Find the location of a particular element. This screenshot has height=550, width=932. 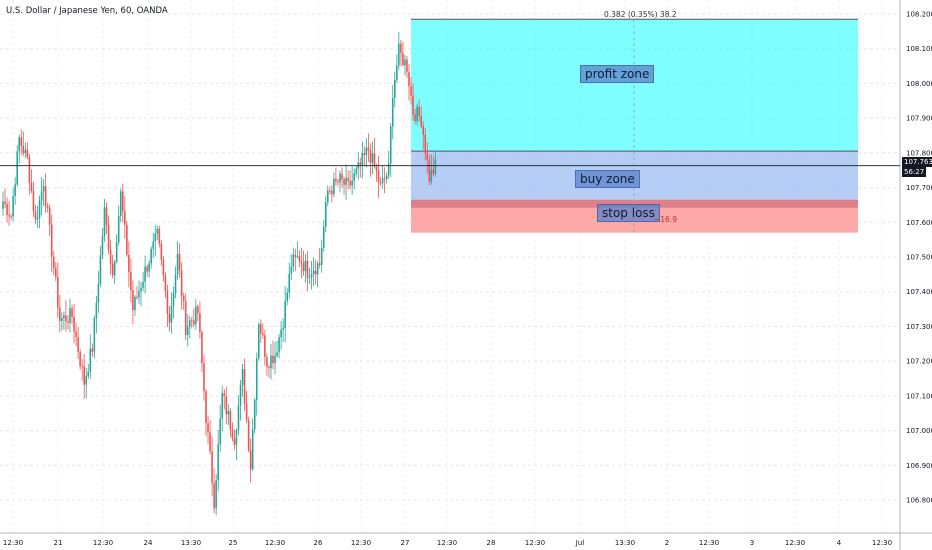

y-tick-label: 107.000 is located at coordinates (919, 431).